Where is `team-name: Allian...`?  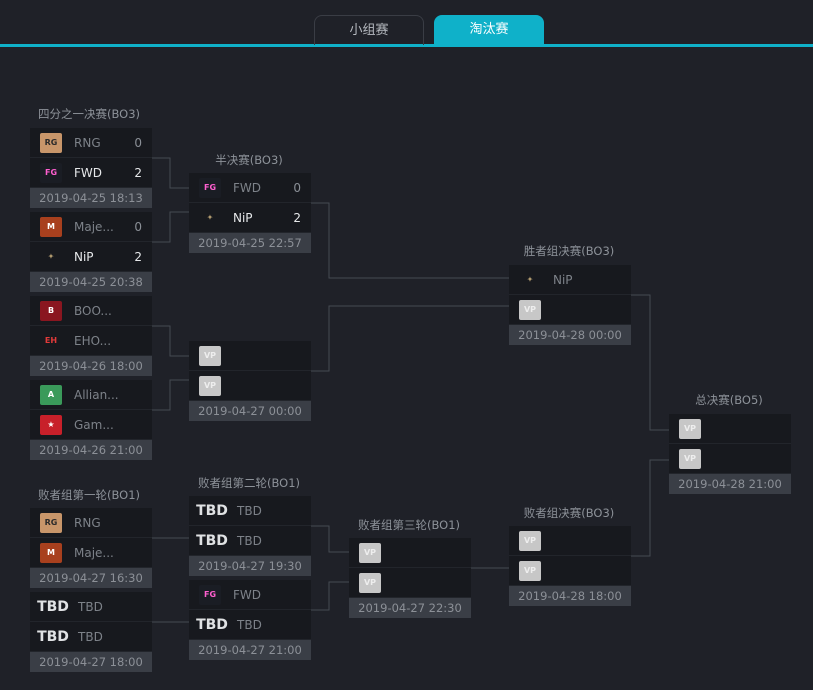
team-name: Allian... is located at coordinates (96, 394).